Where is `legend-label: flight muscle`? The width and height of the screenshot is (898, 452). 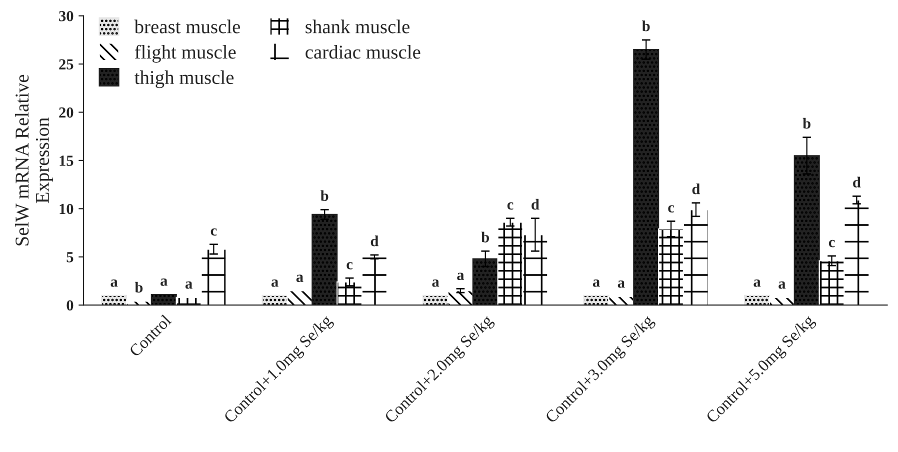
legend-label: flight muscle is located at coordinates (185, 53).